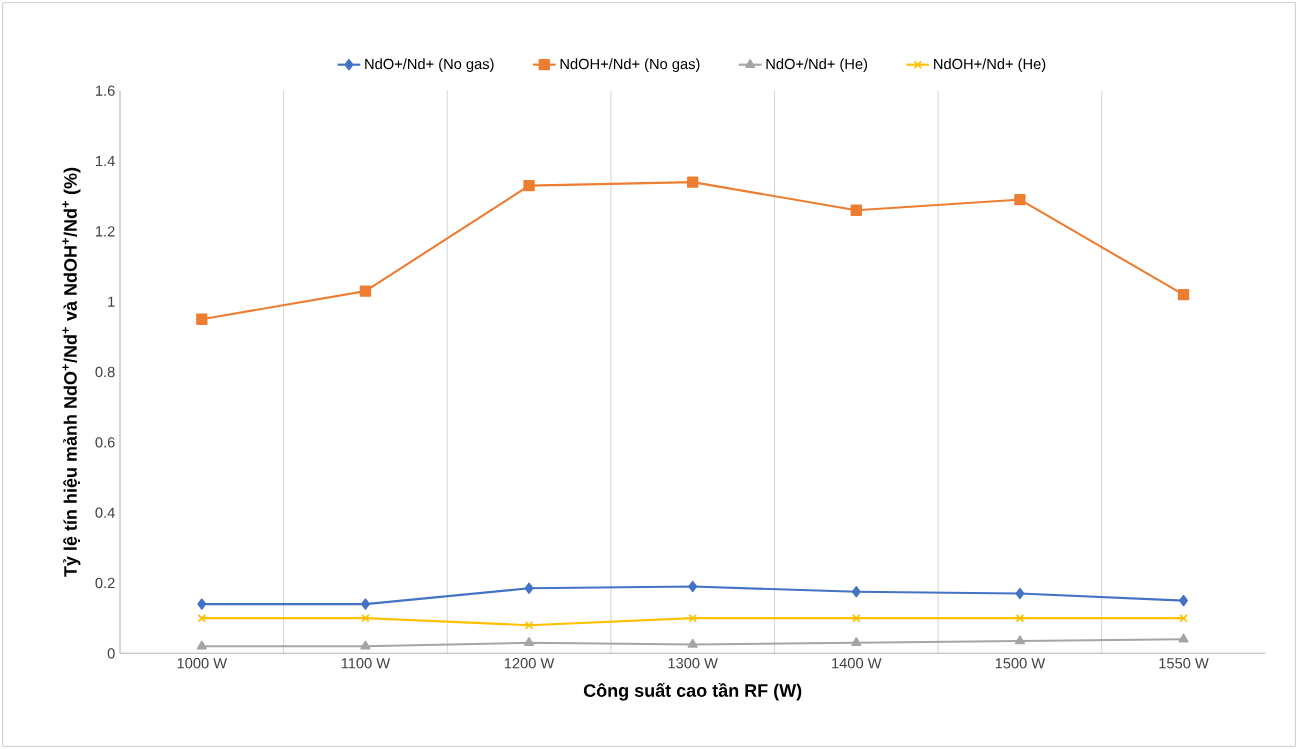 Image resolution: width=1298 pixels, height=749 pixels. Describe the element at coordinates (105, 442) in the screenshot. I see `y-tick-label: 0.6` at that location.